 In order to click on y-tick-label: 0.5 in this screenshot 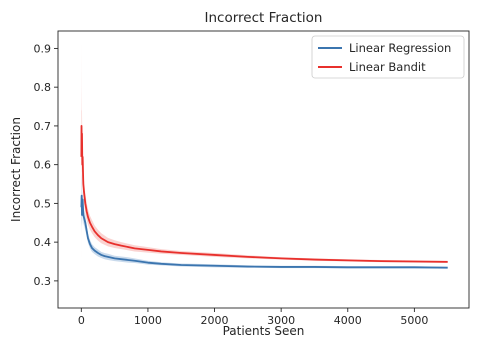, I will do `click(43, 203)`.